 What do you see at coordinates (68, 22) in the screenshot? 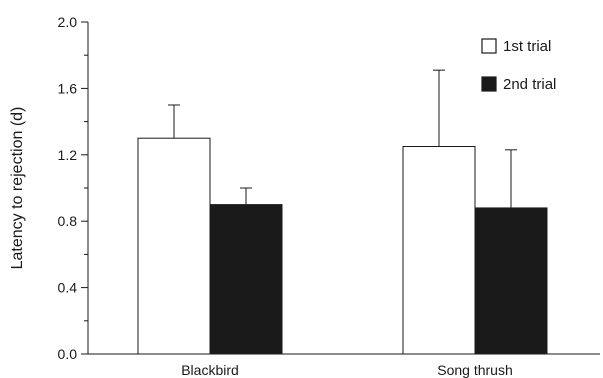
I see `y-tick-label: 2.0` at bounding box center [68, 22].